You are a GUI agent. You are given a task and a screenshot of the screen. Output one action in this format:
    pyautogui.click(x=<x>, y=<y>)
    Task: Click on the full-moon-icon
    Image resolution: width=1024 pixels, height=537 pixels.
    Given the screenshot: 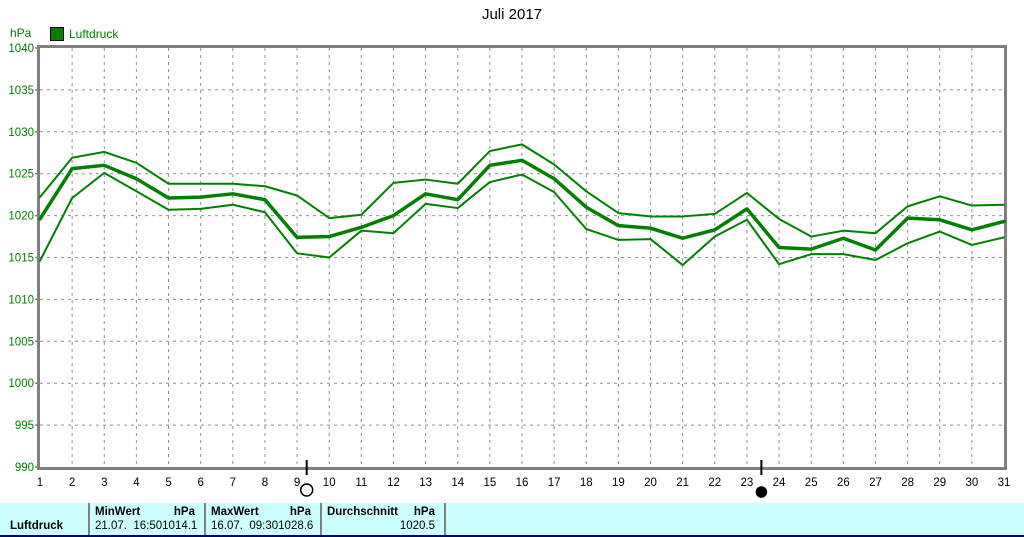 What is the action you would take?
    pyautogui.click(x=306, y=490)
    